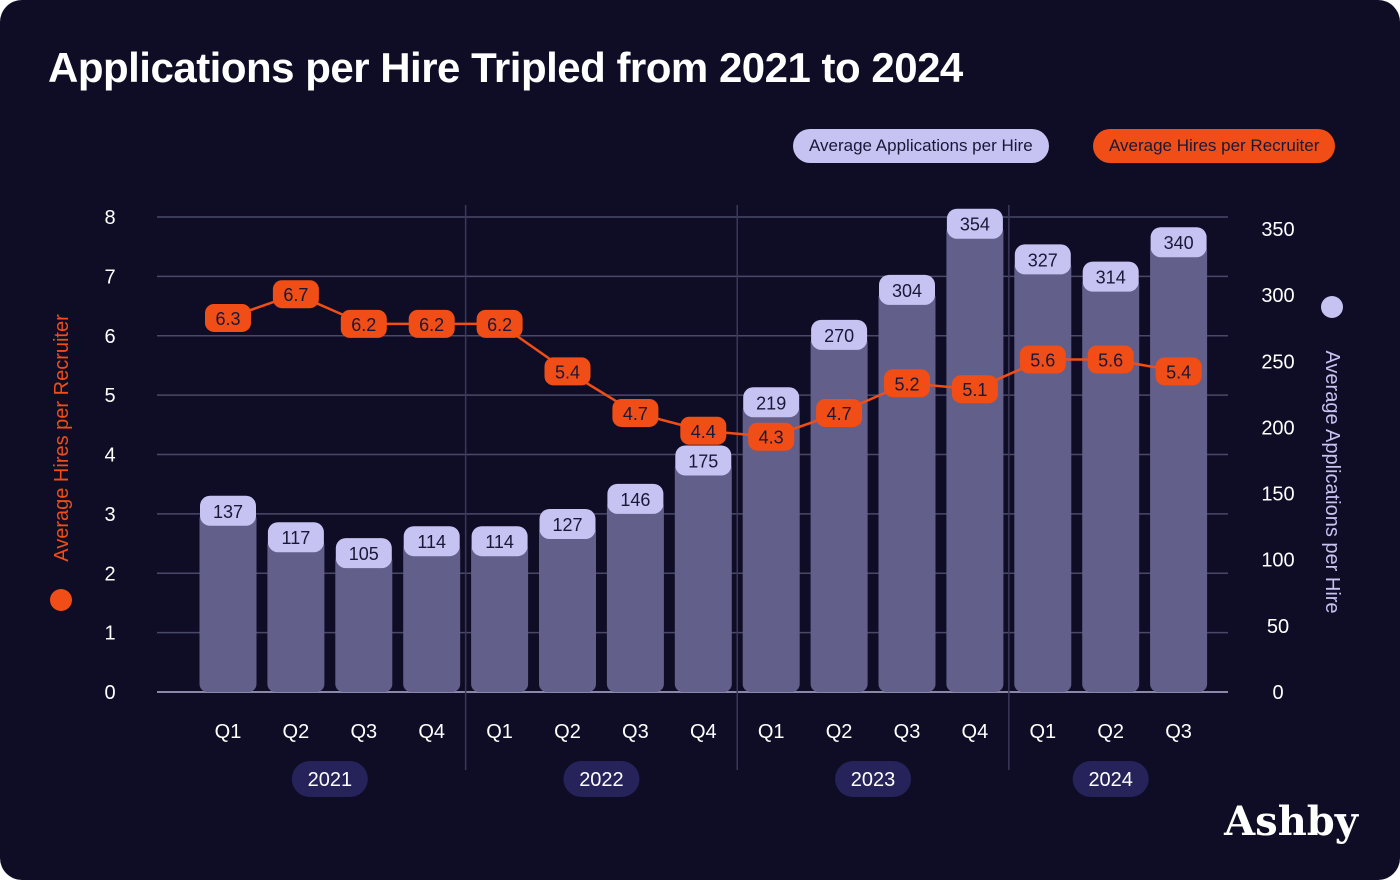  I want to click on left-tick-label: 3, so click(109, 515).